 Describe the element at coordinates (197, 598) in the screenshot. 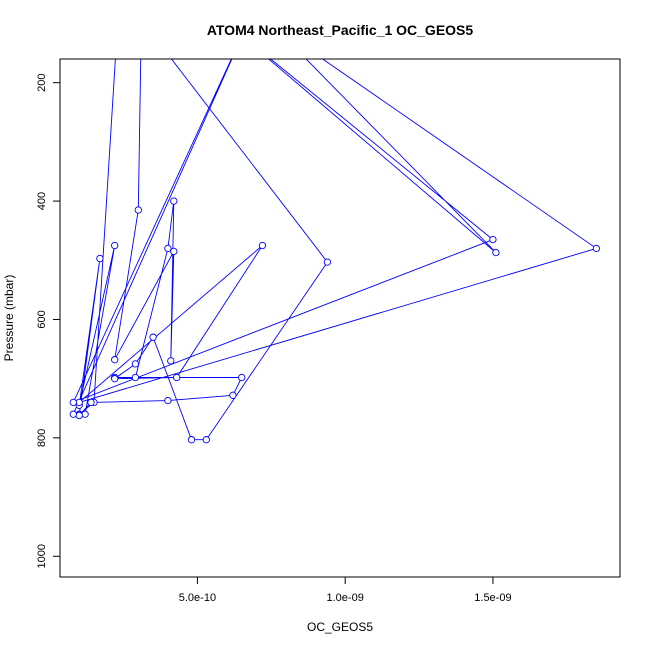

I see `x-tick-label: 5.0e-10` at that location.